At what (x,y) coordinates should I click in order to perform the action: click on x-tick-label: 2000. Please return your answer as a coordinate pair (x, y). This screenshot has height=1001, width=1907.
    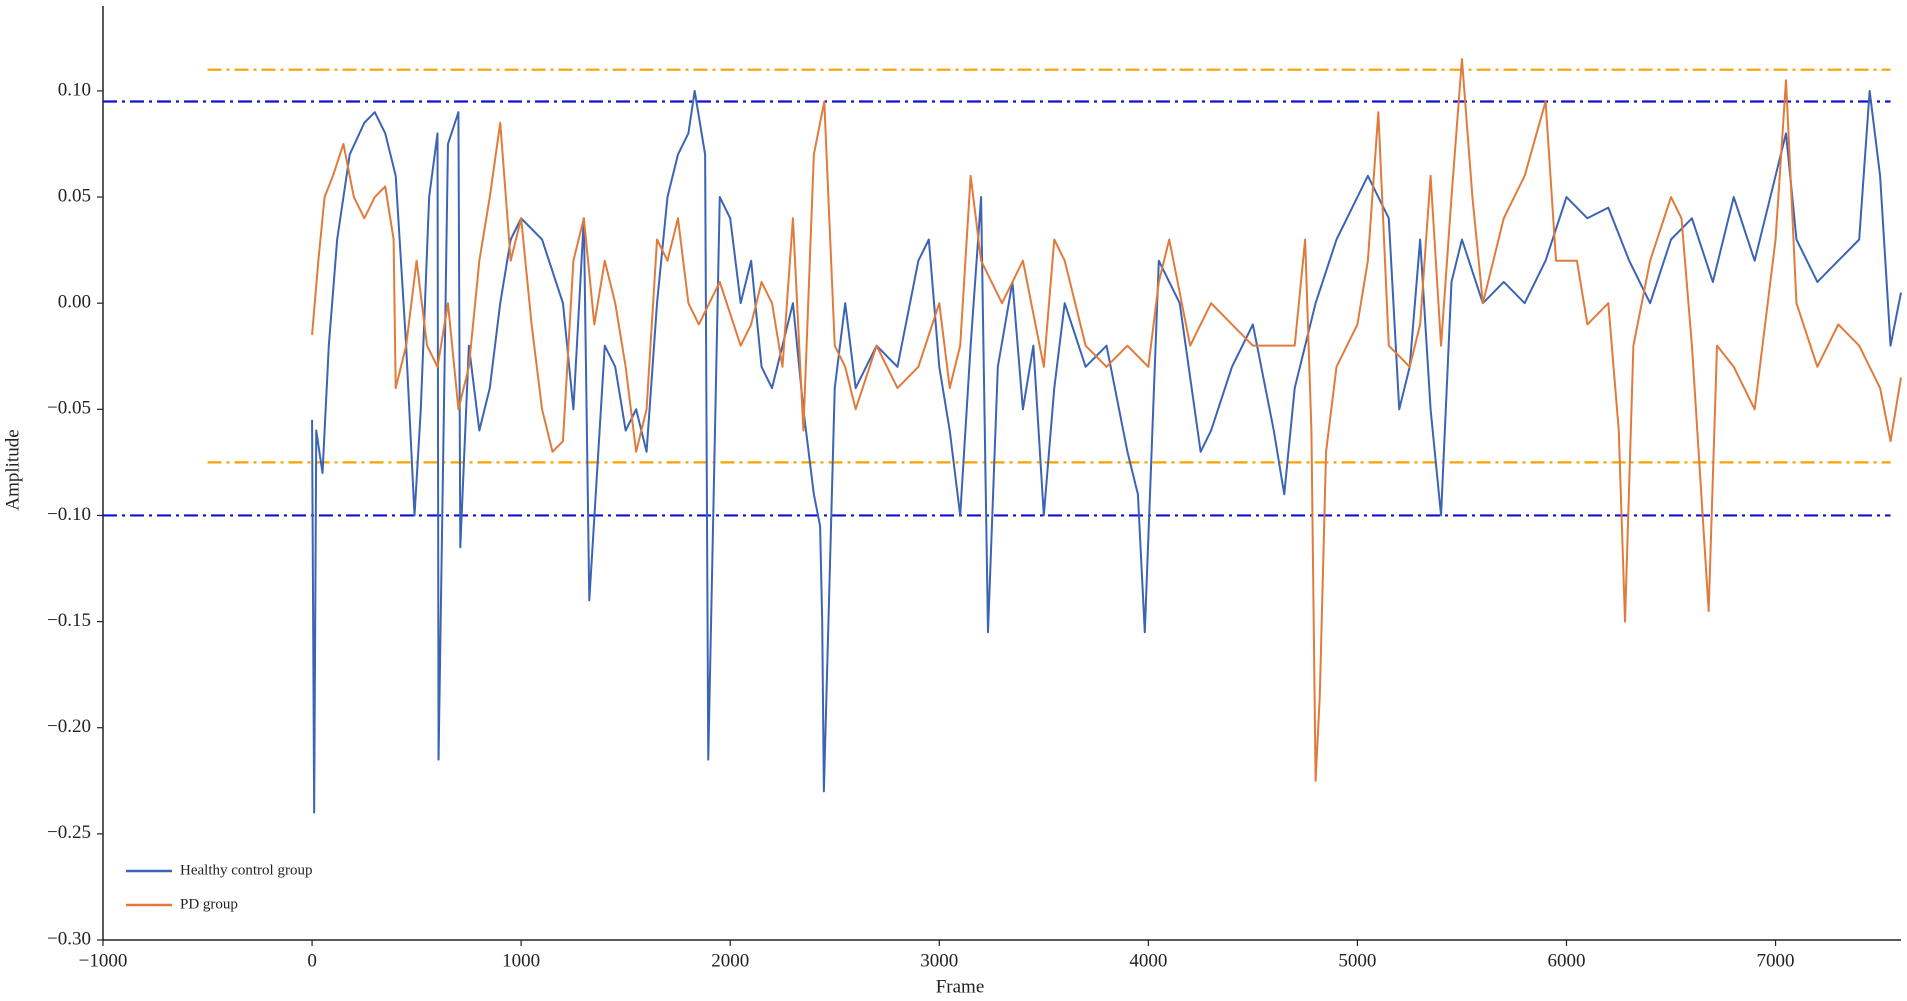
    Looking at the image, I should click on (730, 960).